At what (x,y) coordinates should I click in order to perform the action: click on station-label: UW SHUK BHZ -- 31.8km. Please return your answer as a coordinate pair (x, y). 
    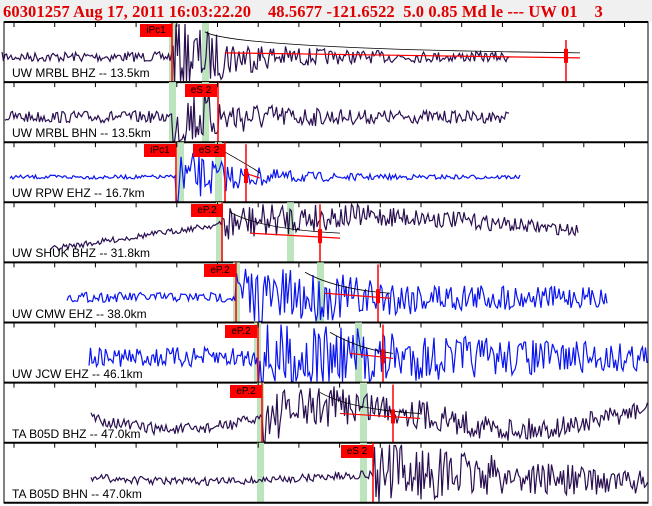
    Looking at the image, I should click on (81, 253).